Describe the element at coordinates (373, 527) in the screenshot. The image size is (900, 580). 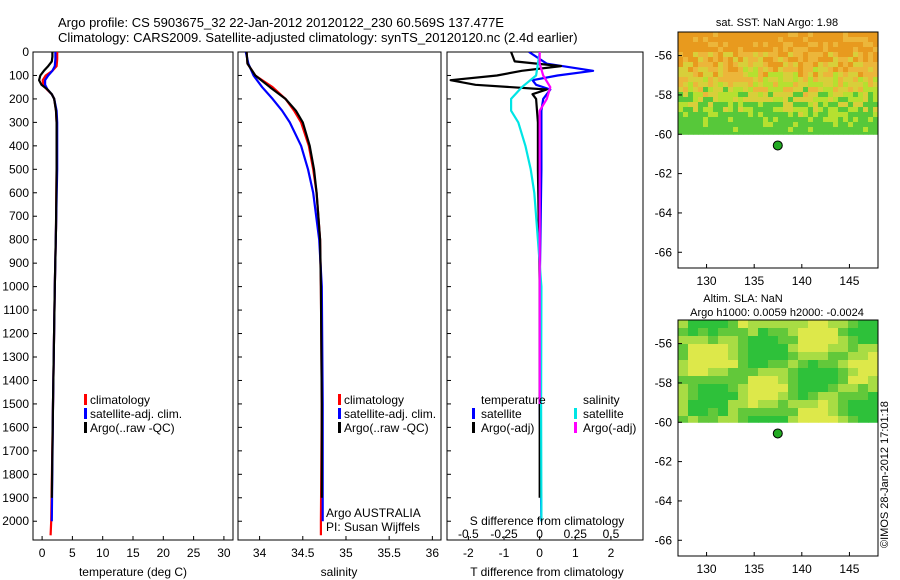
I see `float-owner-line-2: PI: Susan Wijffels` at that location.